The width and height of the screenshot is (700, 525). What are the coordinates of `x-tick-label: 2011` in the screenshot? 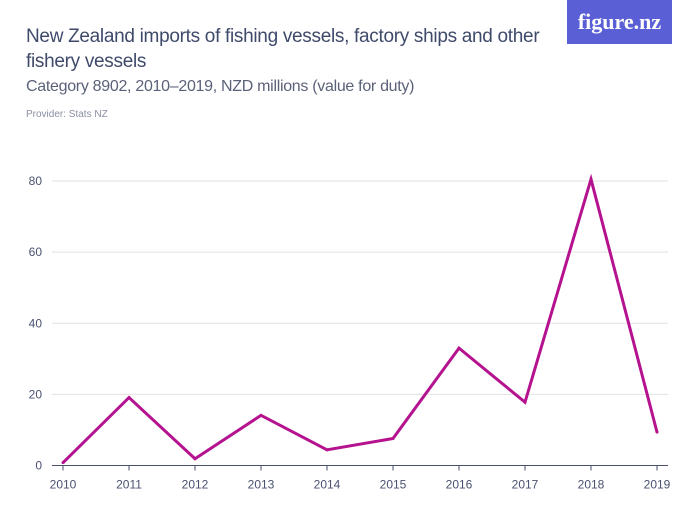 It's located at (129, 485).